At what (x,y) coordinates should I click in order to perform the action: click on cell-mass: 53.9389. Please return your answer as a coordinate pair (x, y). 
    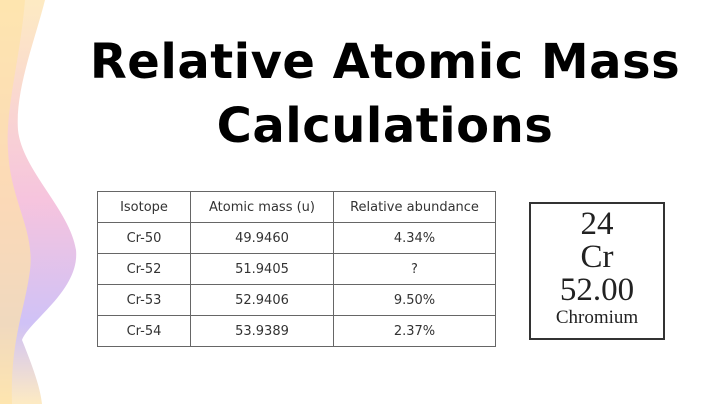
    Looking at the image, I should click on (262, 331).